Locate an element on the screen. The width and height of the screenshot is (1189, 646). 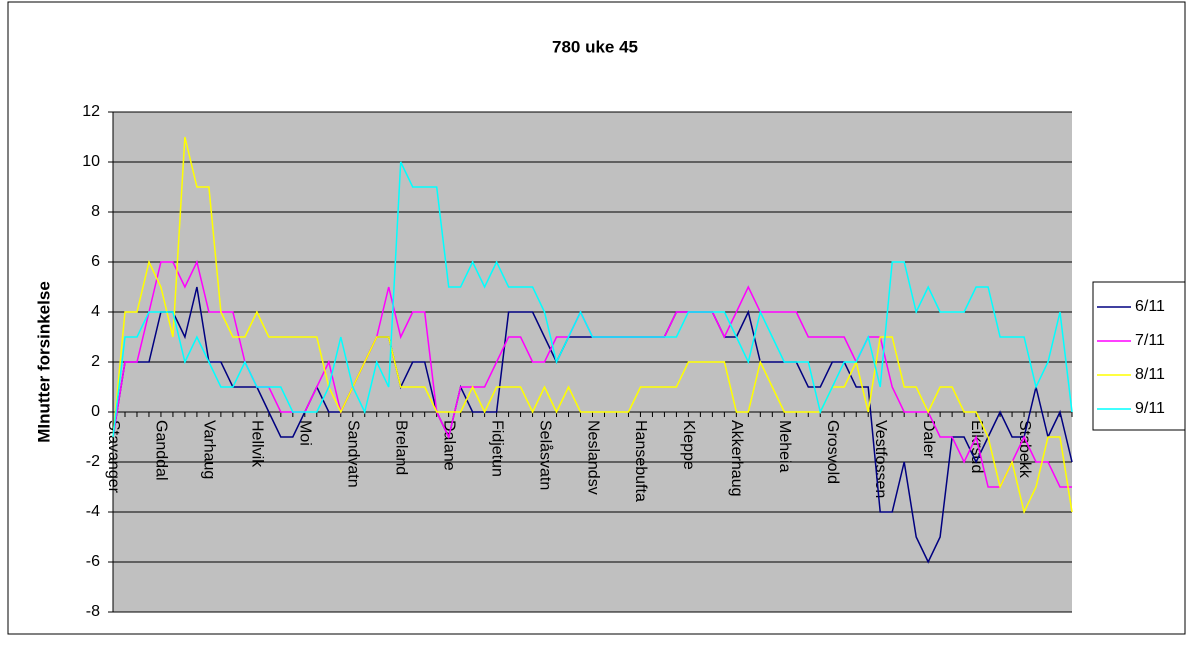
x-tick-label: Hellvik is located at coordinates (257, 444).